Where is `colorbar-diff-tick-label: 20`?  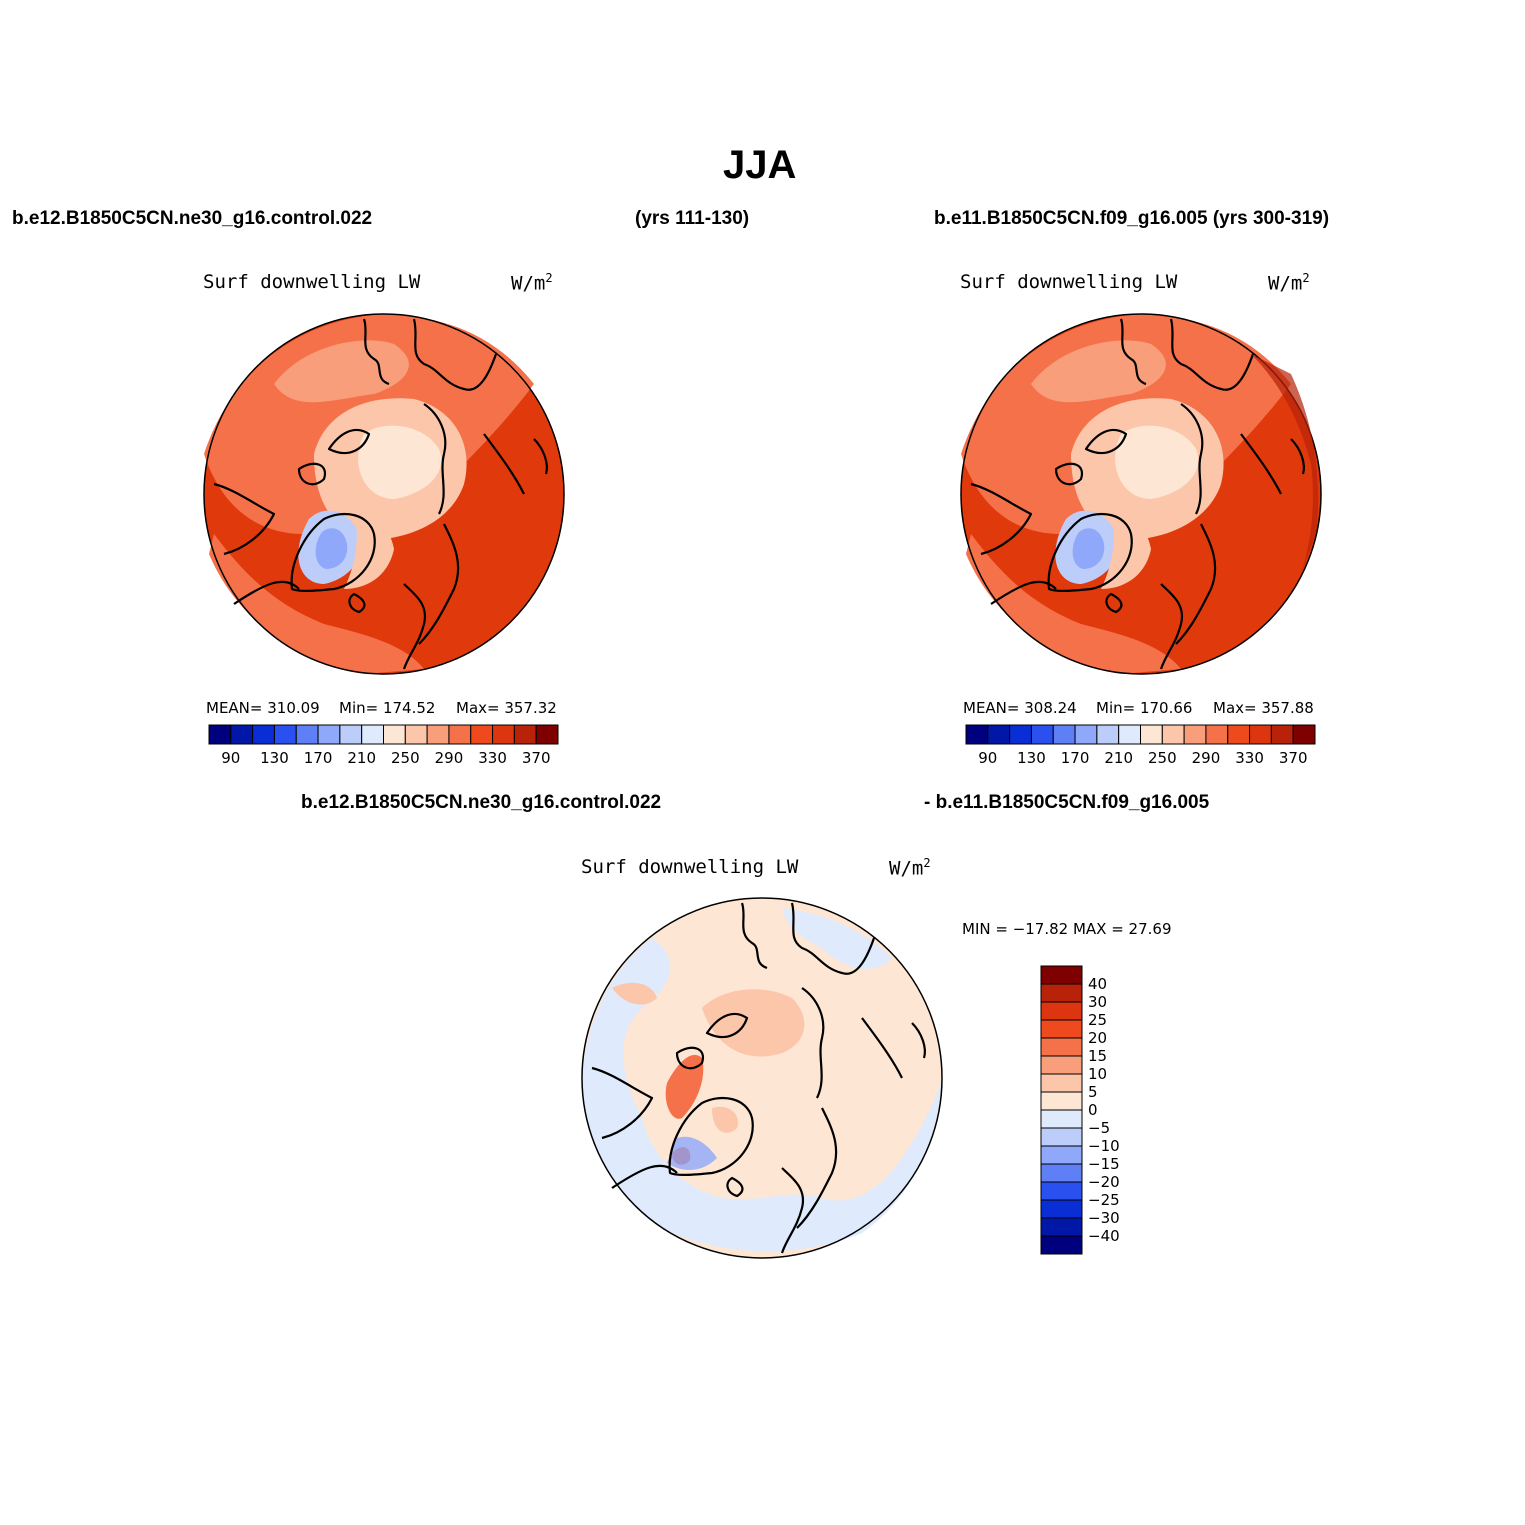 colorbar-diff-tick-label: 20 is located at coordinates (1098, 1038).